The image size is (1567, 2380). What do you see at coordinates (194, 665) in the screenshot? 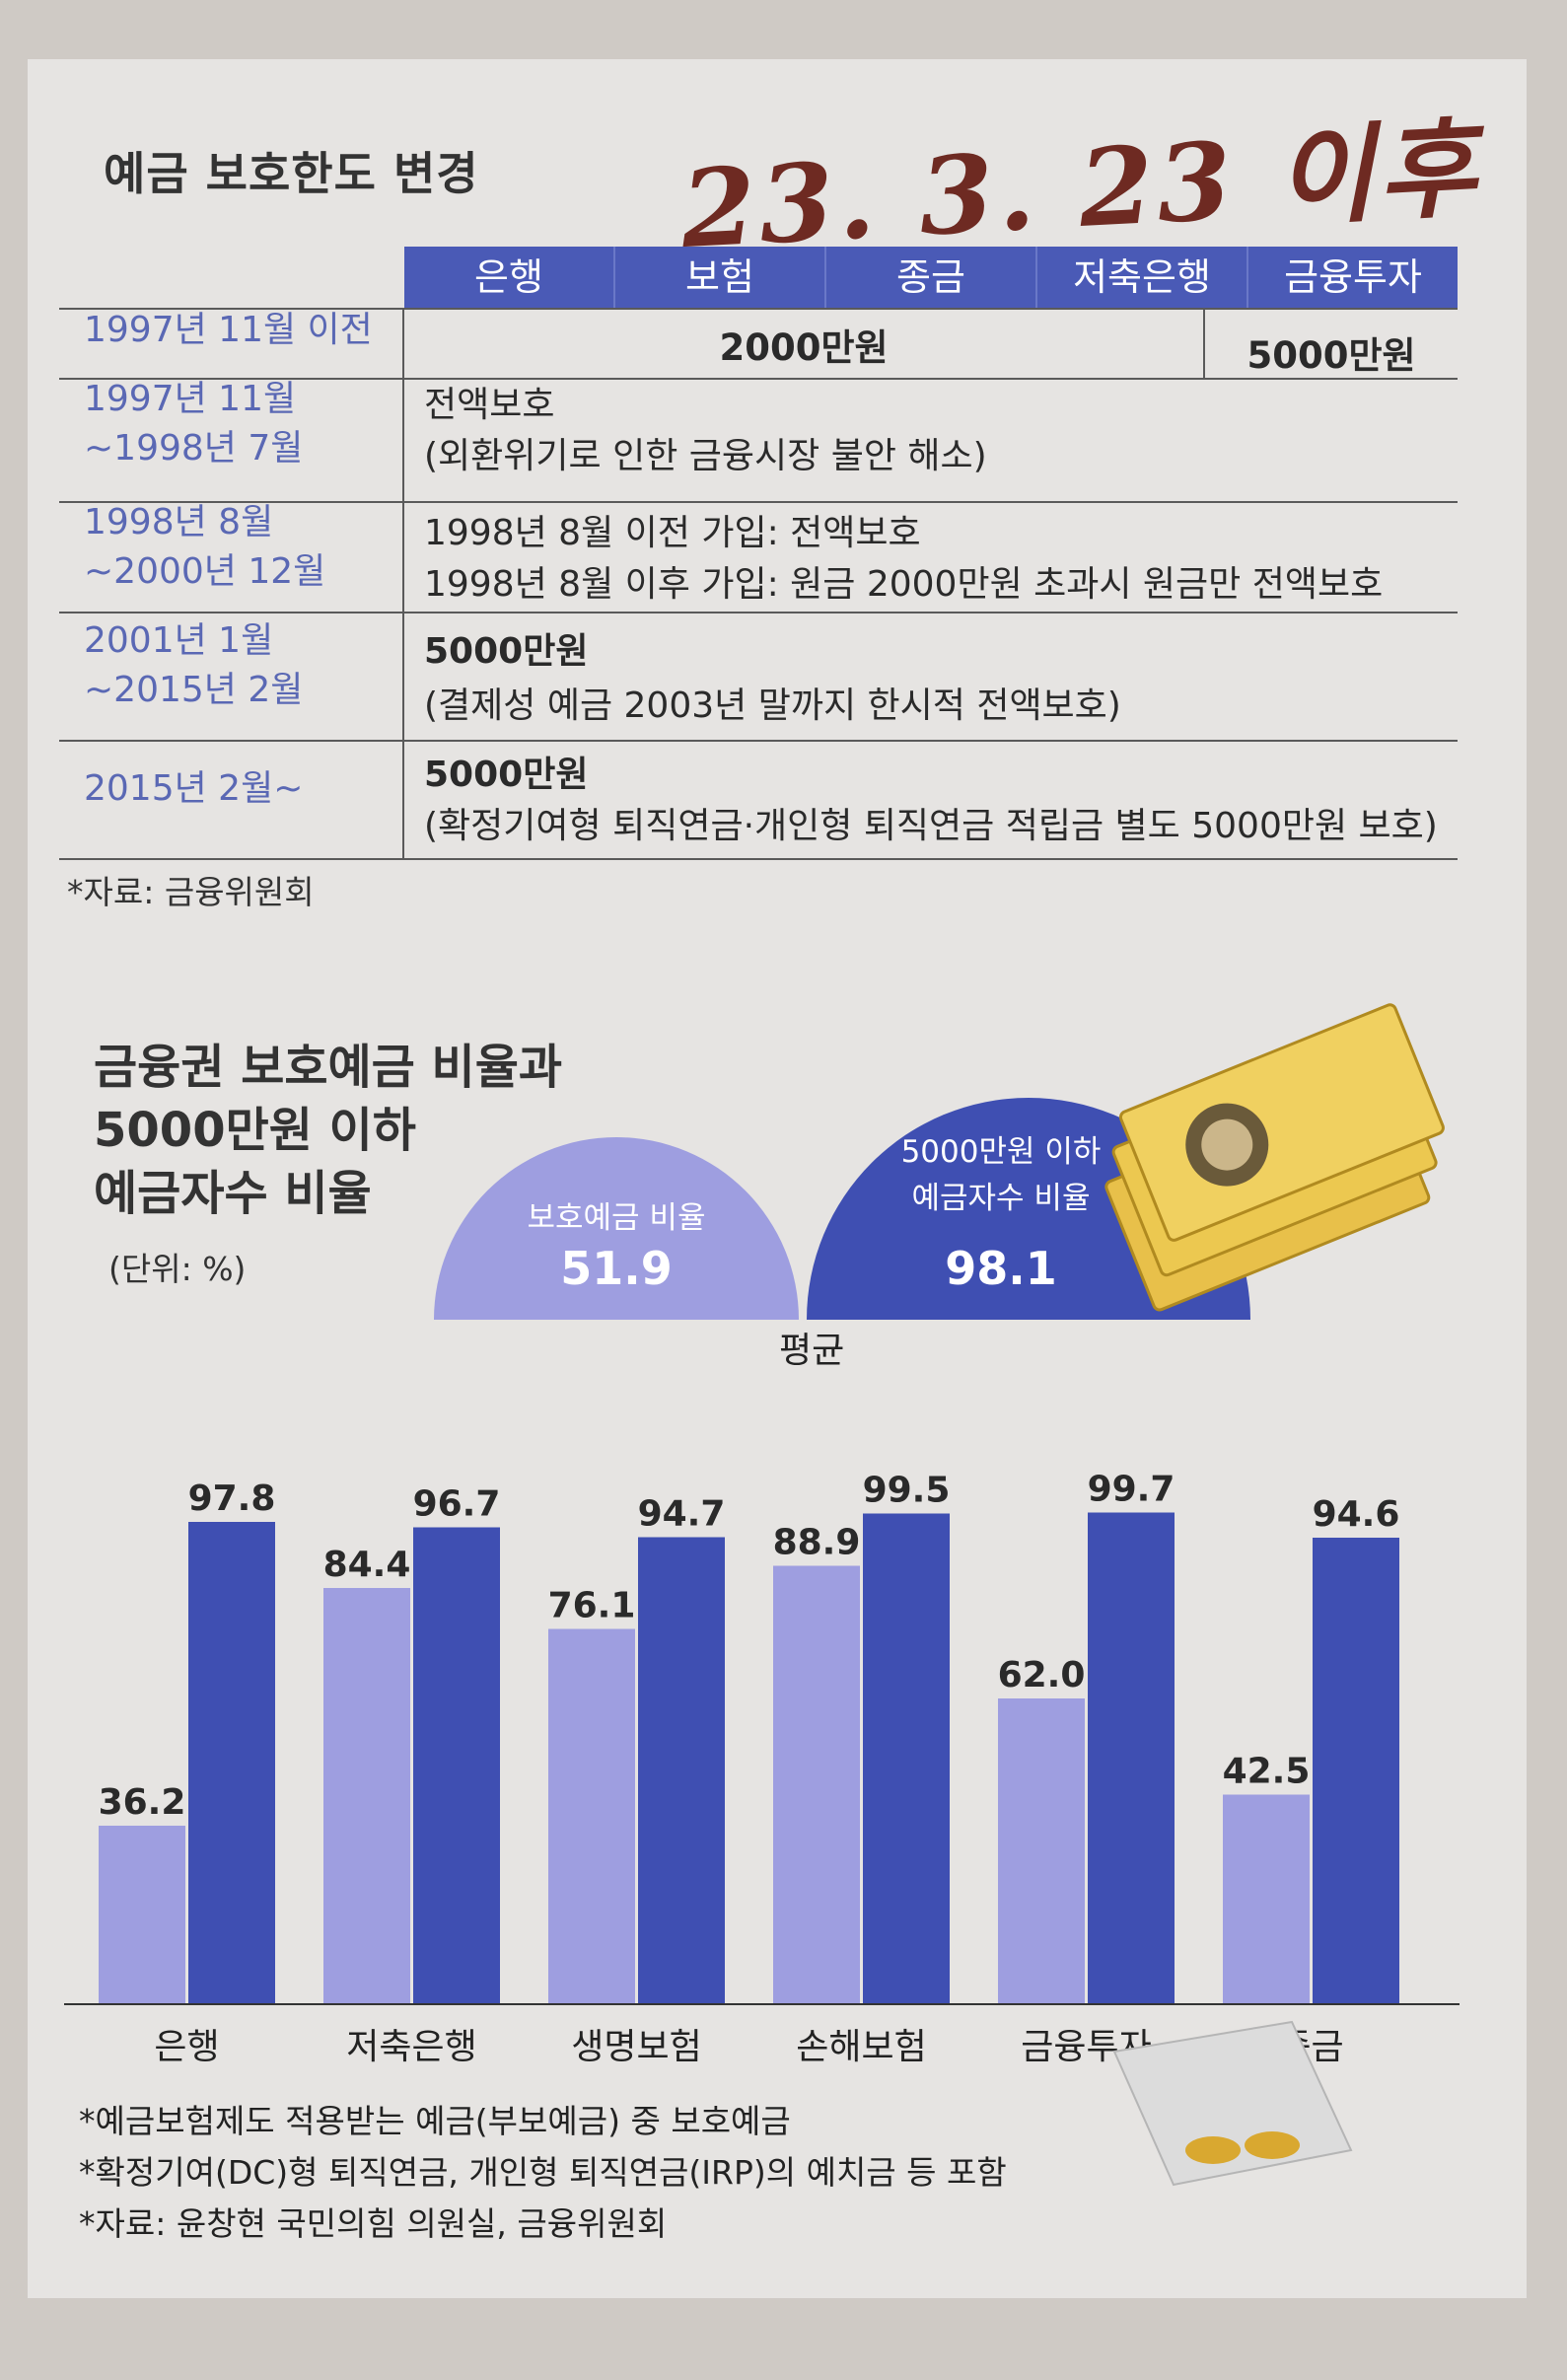
I see `row-period: 2001년 1월 ~2015년 2월` at bounding box center [194, 665].